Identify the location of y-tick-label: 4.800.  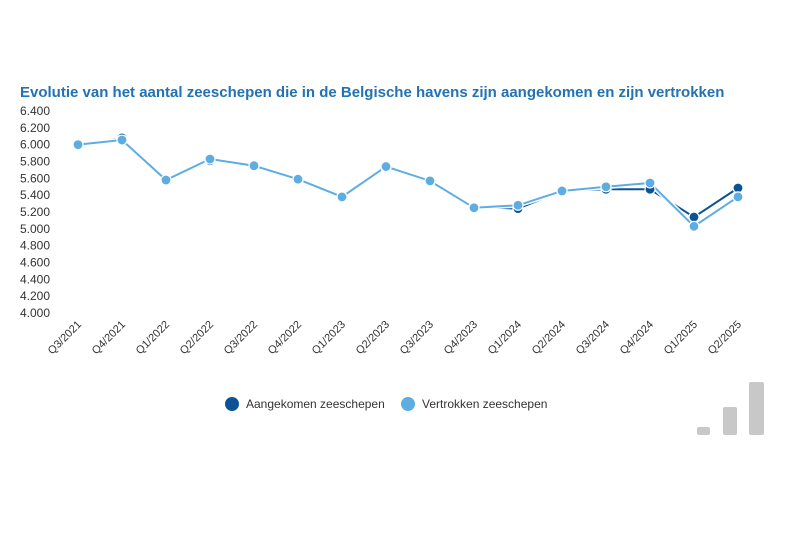
(35, 246).